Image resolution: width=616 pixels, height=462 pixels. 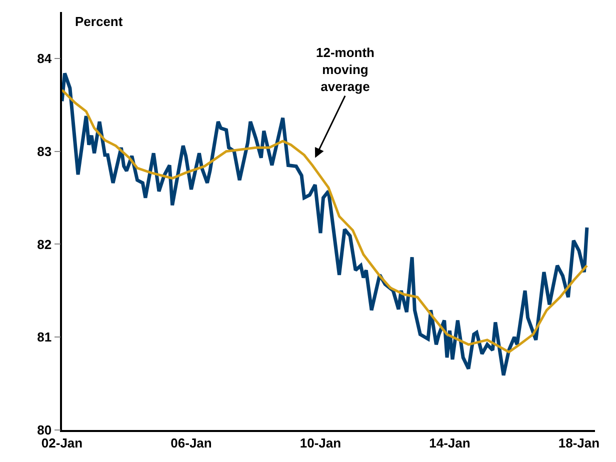 I want to click on y-tick-label: 81, so click(x=44, y=337).